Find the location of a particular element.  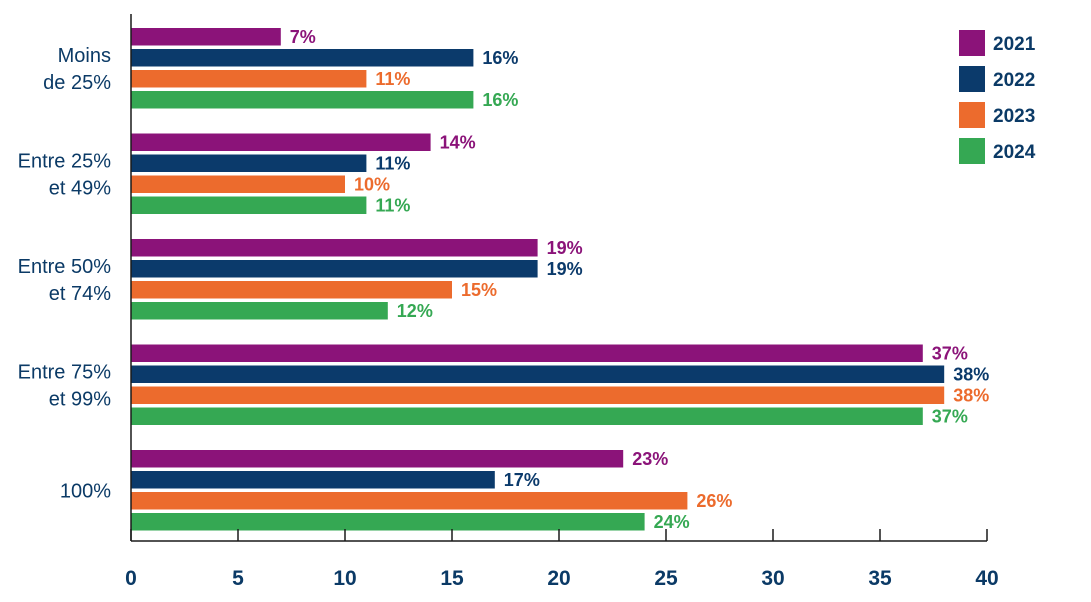

x-tick-label-0: 0 is located at coordinates (131, 578).